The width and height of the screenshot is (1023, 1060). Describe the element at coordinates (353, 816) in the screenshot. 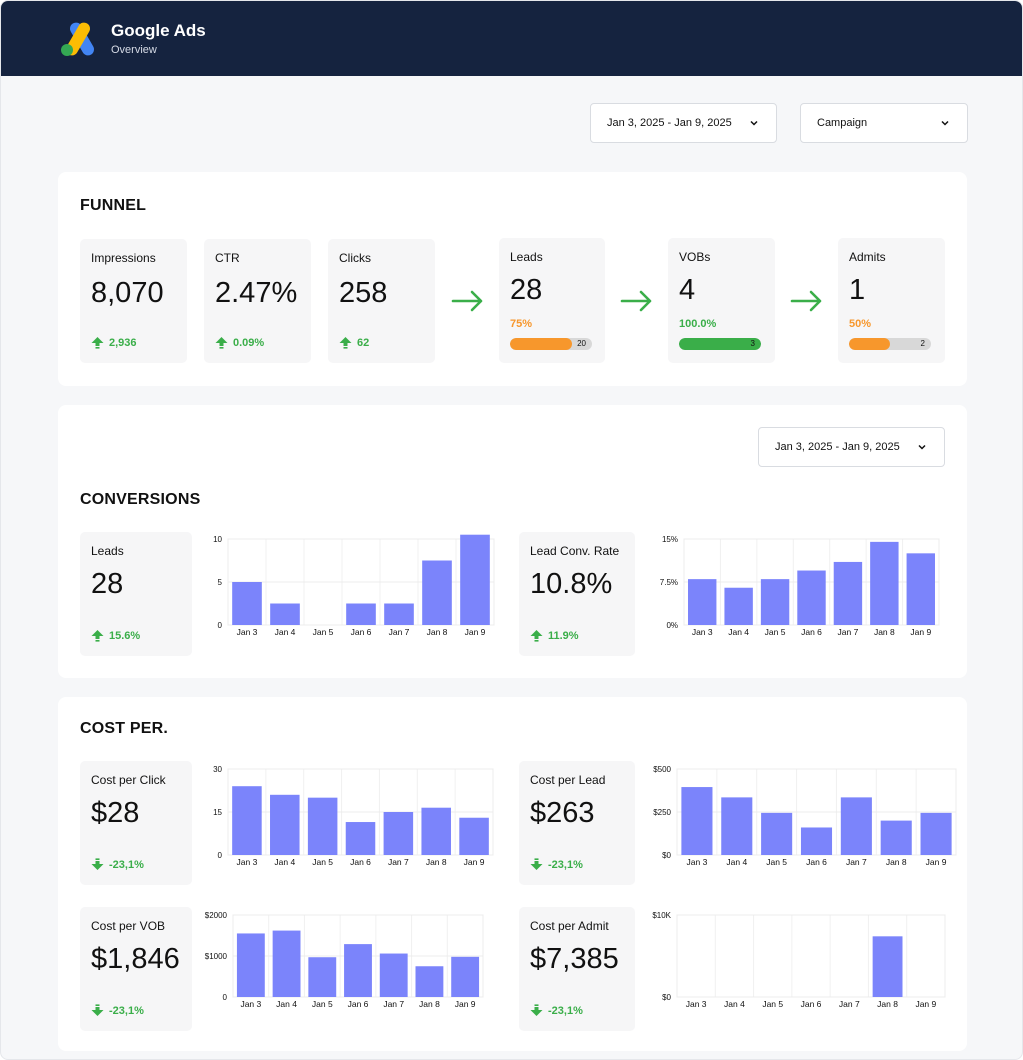

I see `chart-svg: 0 15 30 Jan 3 Jan 4 Jan 5 Jan 6 Jan 7 Jan 8 Jan 9` at that location.